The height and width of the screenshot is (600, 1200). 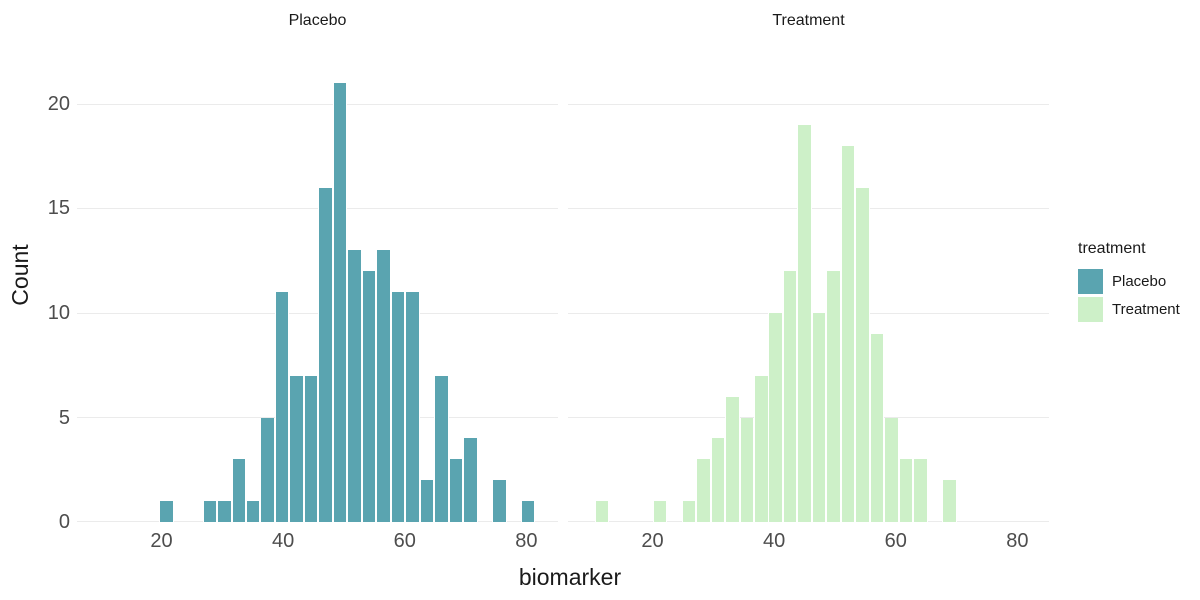 I want to click on y-tick-label: 0, so click(x=64, y=522).